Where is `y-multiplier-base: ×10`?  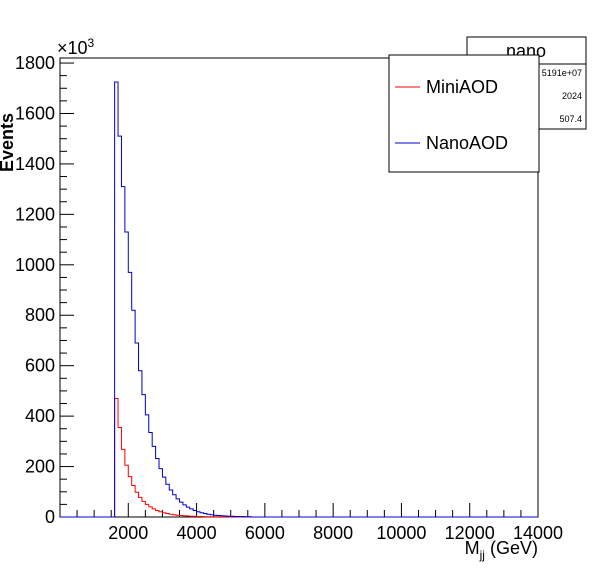 y-multiplier-base: ×10 is located at coordinates (72, 48).